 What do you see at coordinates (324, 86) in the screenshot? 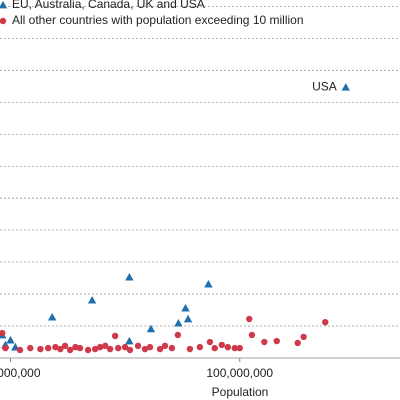
I see `annotation: USA` at bounding box center [324, 86].